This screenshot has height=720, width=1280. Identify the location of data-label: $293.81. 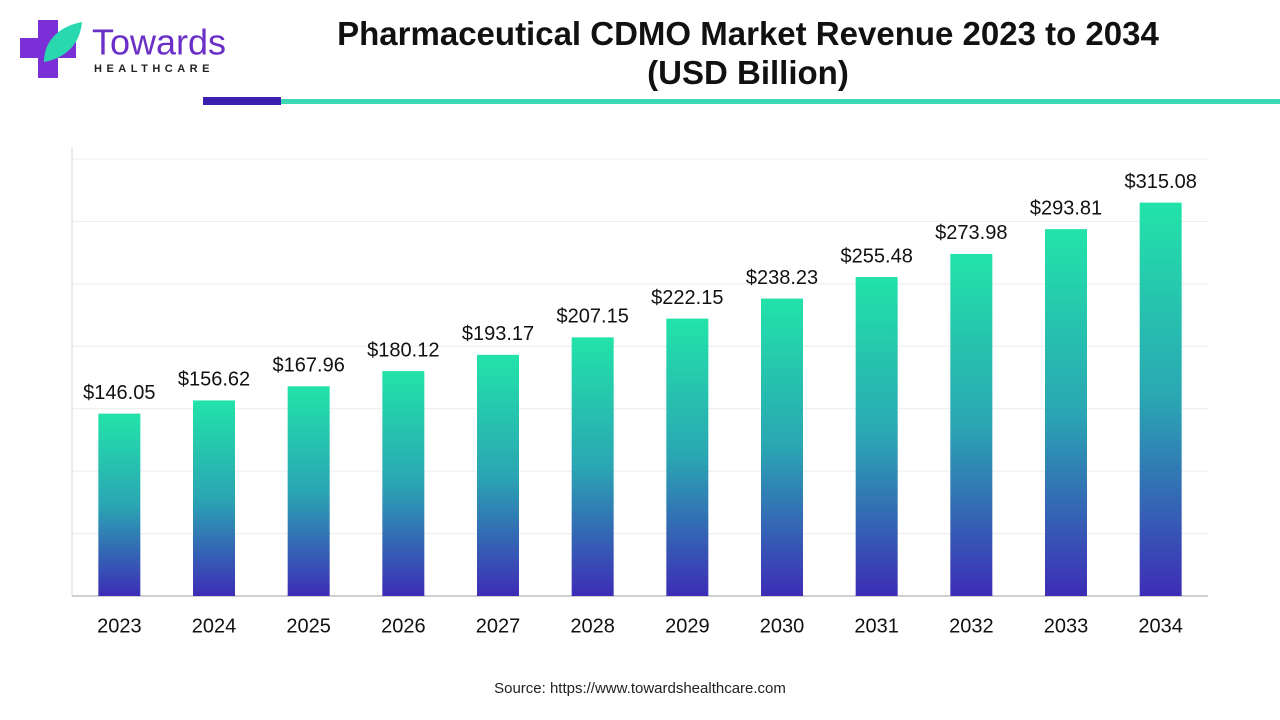
(1066, 208).